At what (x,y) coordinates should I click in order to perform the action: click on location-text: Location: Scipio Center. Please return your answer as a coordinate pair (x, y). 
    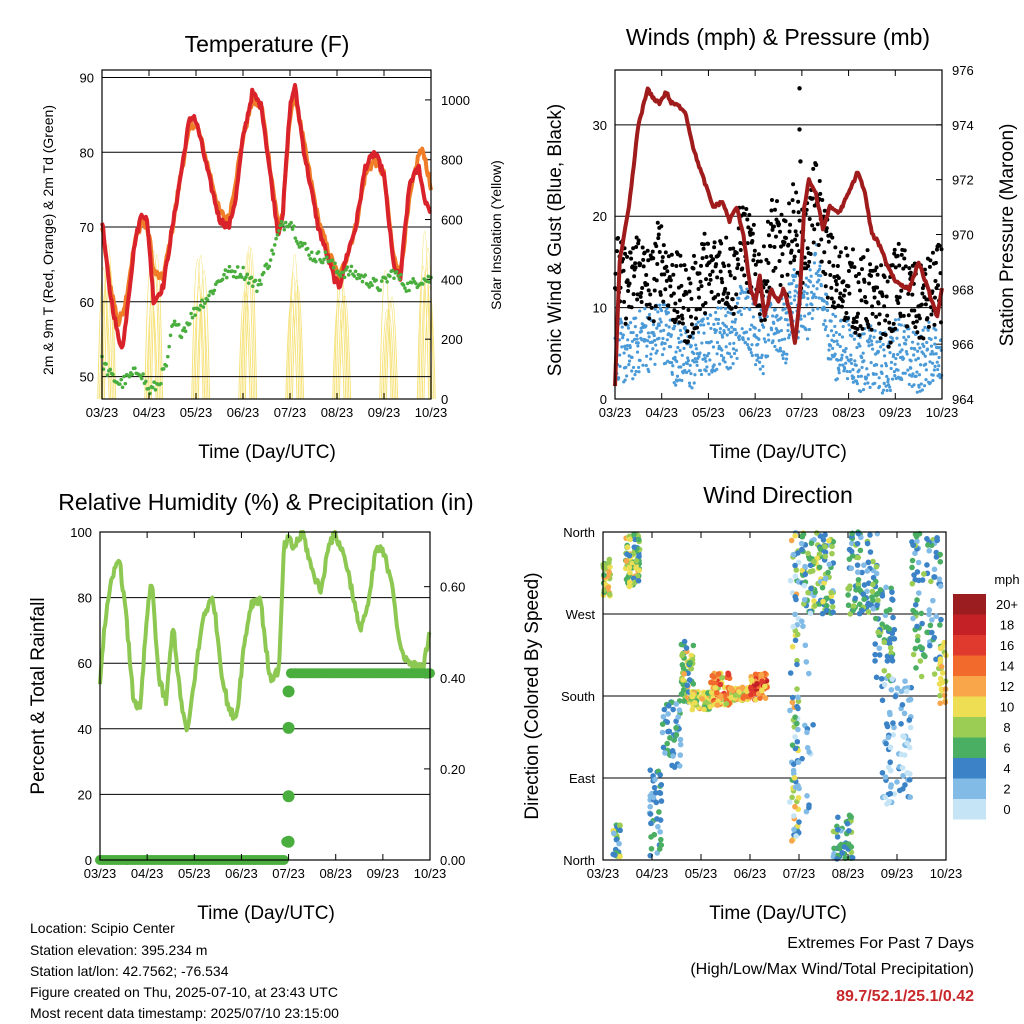
    Looking at the image, I should click on (102, 928).